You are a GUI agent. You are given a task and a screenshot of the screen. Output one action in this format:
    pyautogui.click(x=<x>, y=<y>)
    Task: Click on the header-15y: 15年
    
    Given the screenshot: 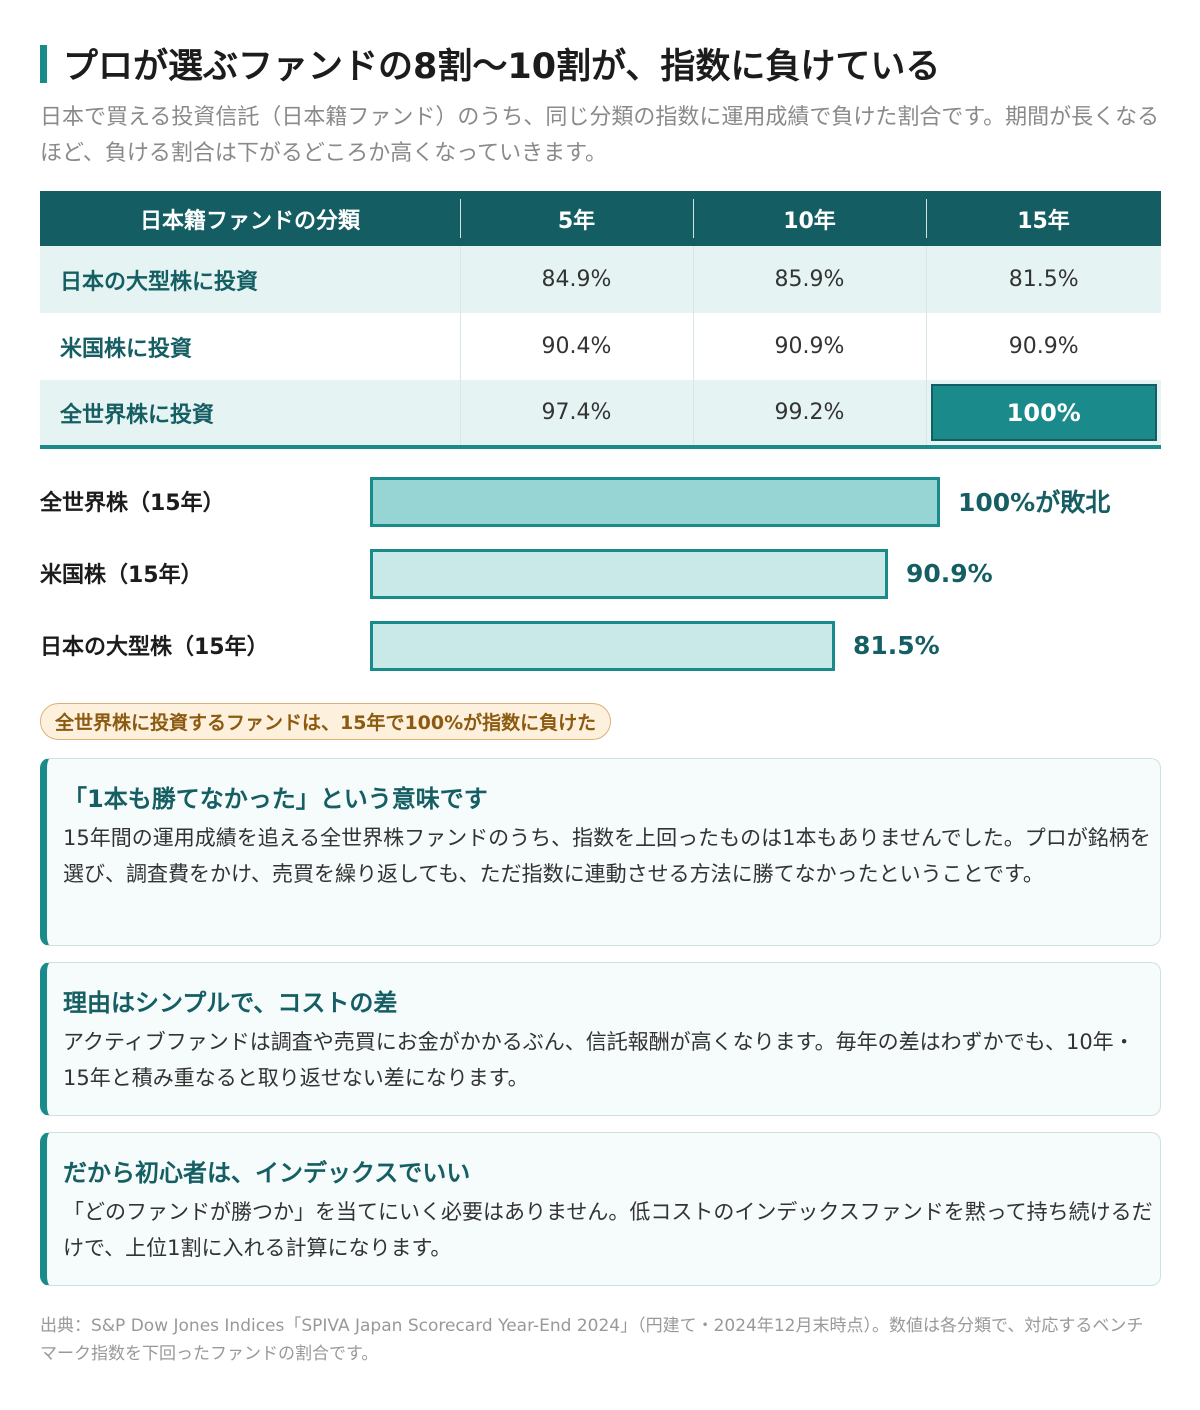 What is the action you would take?
    pyautogui.click(x=1043, y=218)
    